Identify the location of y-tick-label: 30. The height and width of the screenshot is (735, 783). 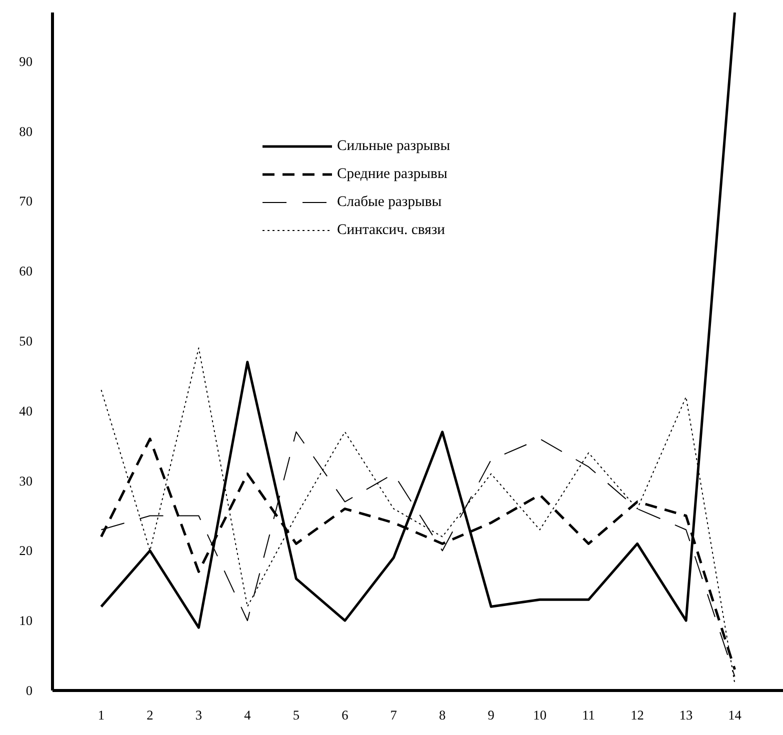
(26, 480).